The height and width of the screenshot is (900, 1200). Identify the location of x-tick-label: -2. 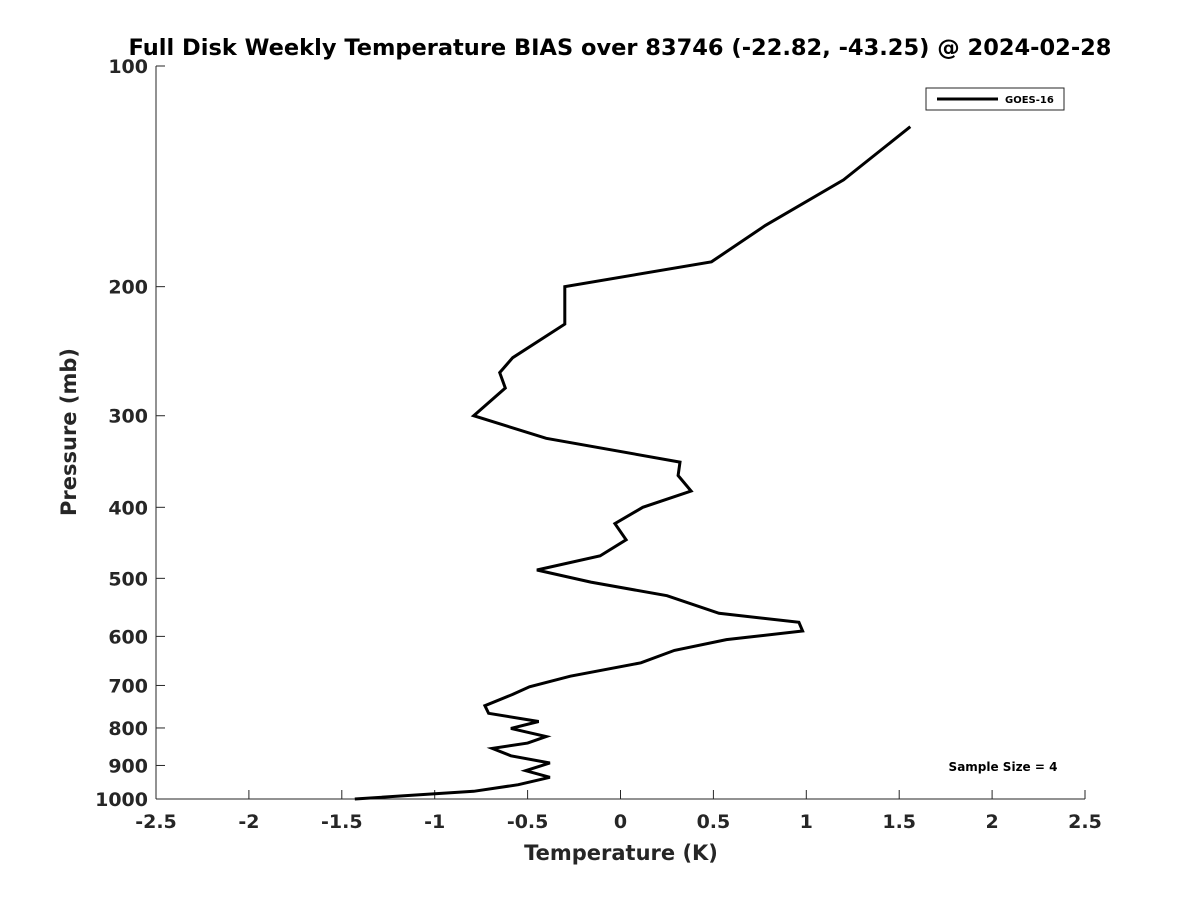
(248, 822).